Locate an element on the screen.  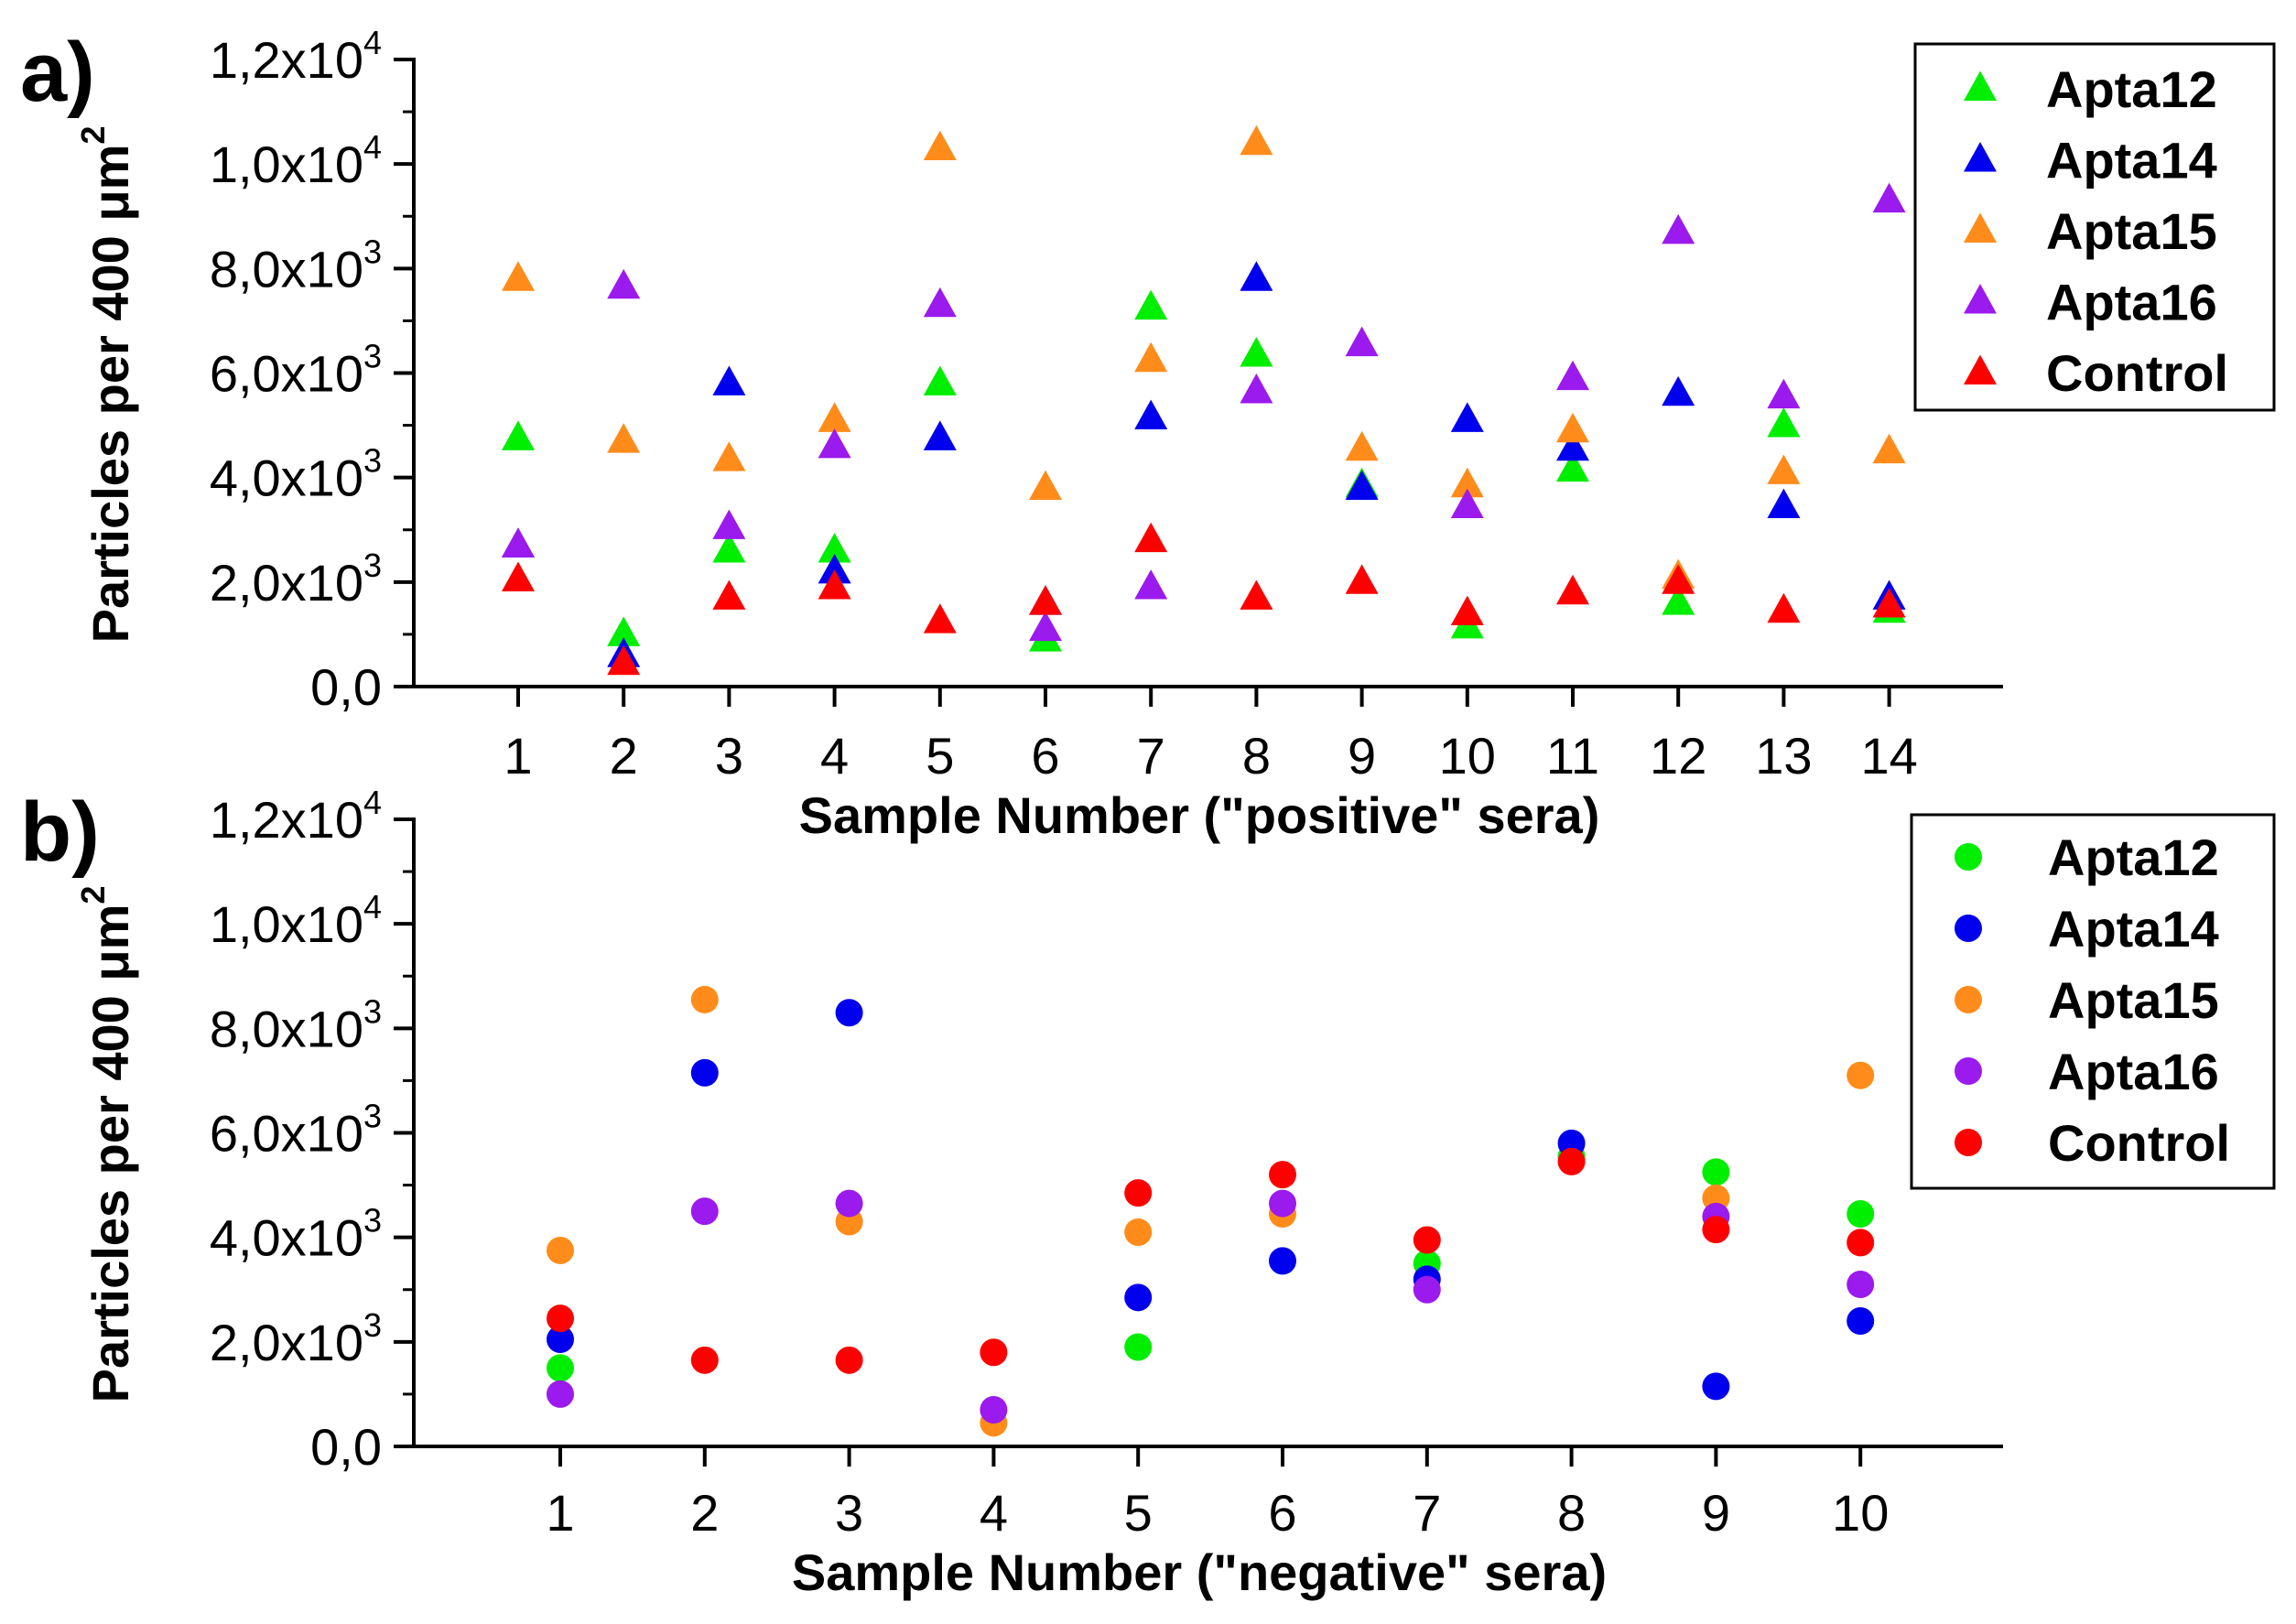
legend-label: Apta14 is located at coordinates (2131, 160).